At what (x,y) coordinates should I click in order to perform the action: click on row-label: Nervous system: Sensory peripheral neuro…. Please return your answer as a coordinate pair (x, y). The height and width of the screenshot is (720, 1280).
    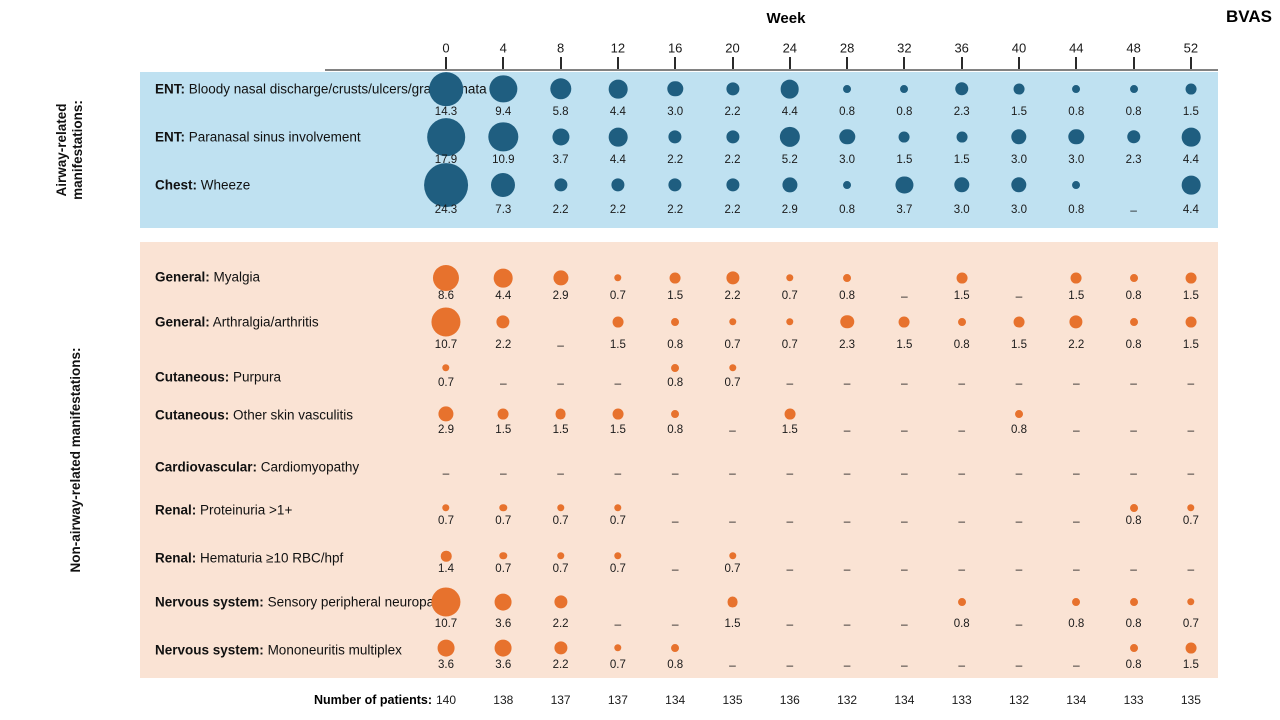
    Looking at the image, I should click on (304, 602).